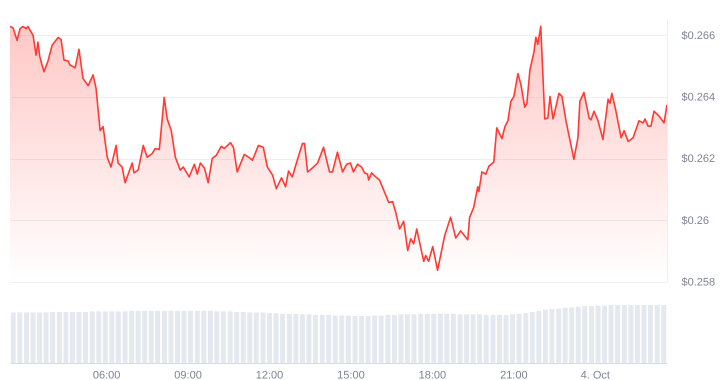 The width and height of the screenshot is (720, 380). What do you see at coordinates (699, 98) in the screenshot?
I see `y-tick-label: $0.264` at bounding box center [699, 98].